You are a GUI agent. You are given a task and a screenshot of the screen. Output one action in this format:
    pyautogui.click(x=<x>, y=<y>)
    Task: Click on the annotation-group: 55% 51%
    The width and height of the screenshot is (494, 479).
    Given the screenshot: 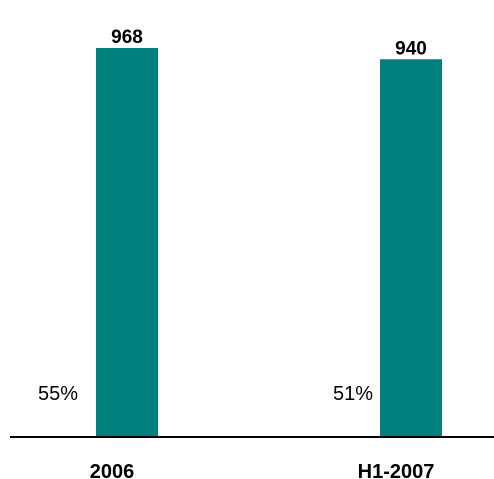 What is the action you would take?
    pyautogui.click(x=205, y=394)
    